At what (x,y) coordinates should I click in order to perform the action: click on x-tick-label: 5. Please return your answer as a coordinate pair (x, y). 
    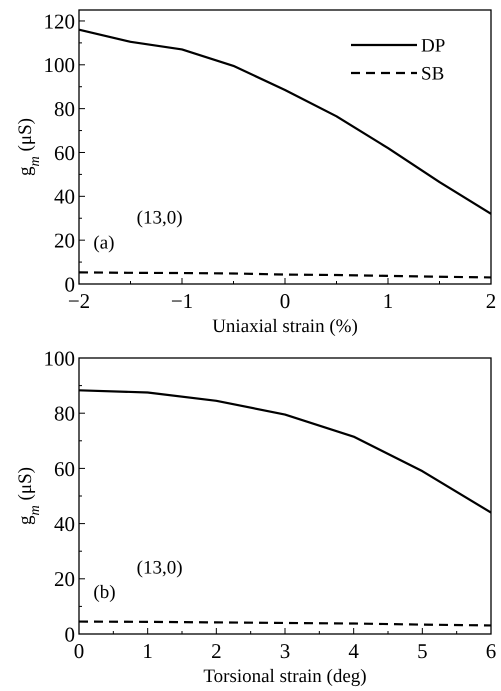
    Looking at the image, I should click on (422, 651).